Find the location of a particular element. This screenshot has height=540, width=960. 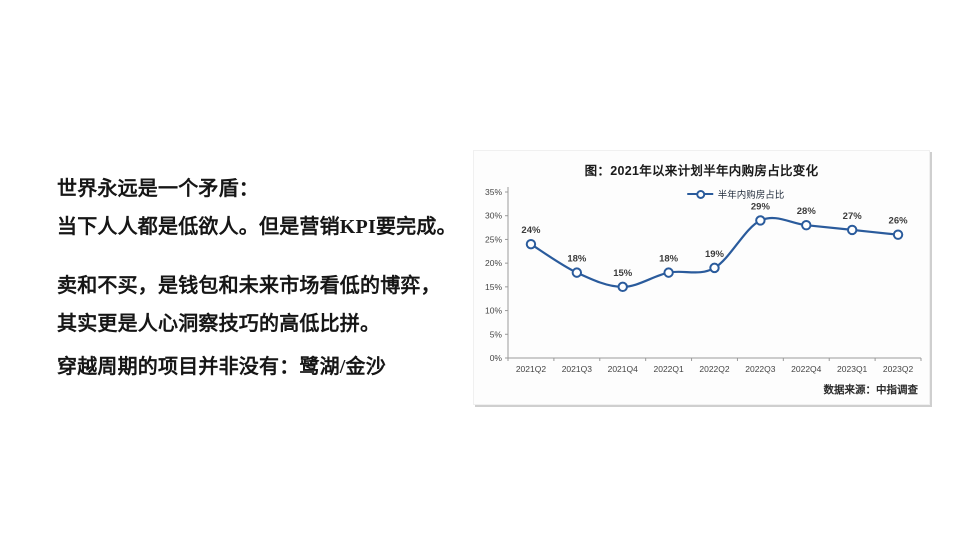

data-label: 29% is located at coordinates (761, 206).